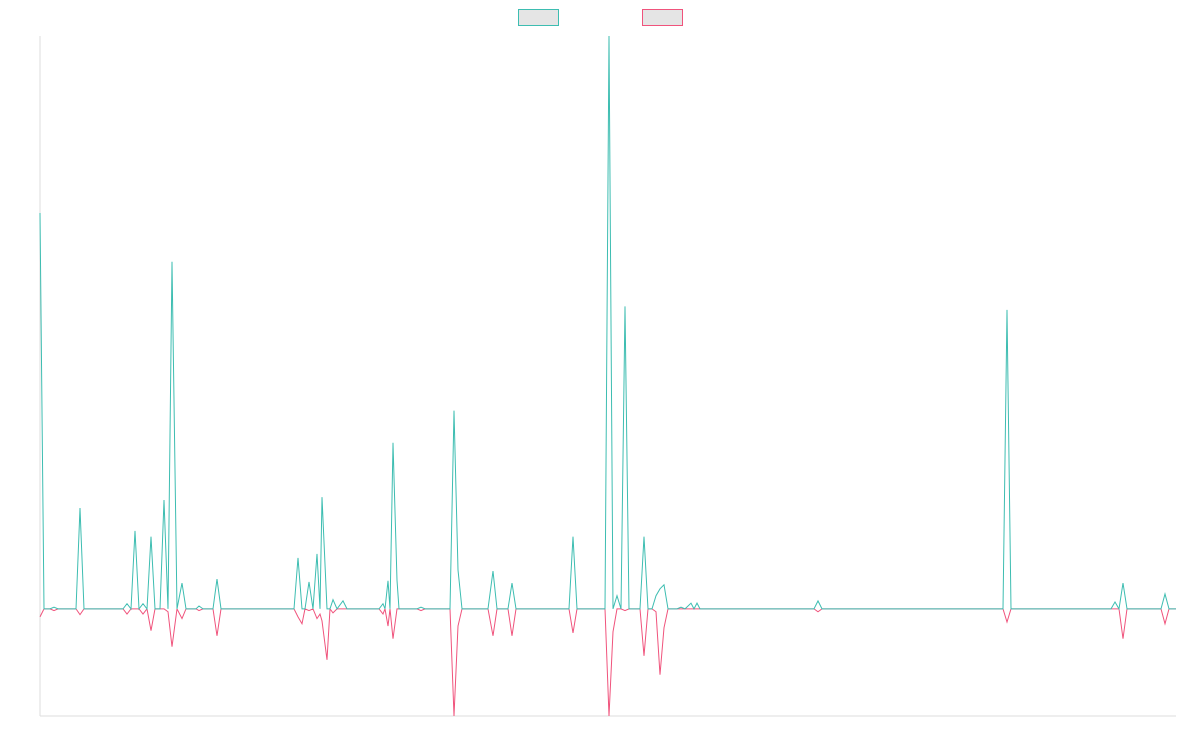  What do you see at coordinates (607, 662) in the screenshot?
I see `series-line` at bounding box center [607, 662].